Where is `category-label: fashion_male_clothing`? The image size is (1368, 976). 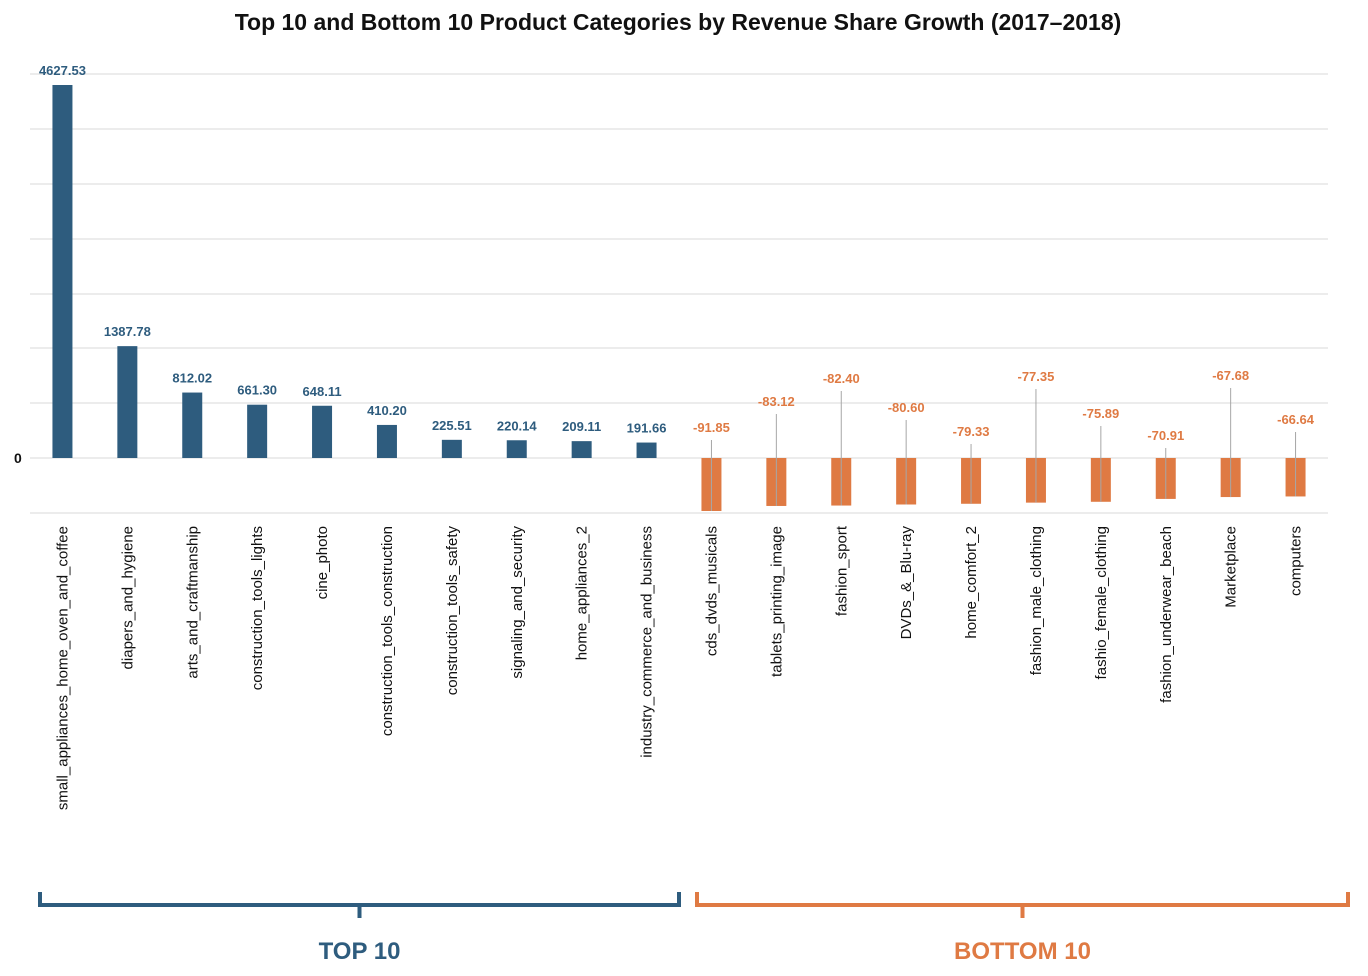 category-label: fashion_male_clothing is located at coordinates (1036, 600).